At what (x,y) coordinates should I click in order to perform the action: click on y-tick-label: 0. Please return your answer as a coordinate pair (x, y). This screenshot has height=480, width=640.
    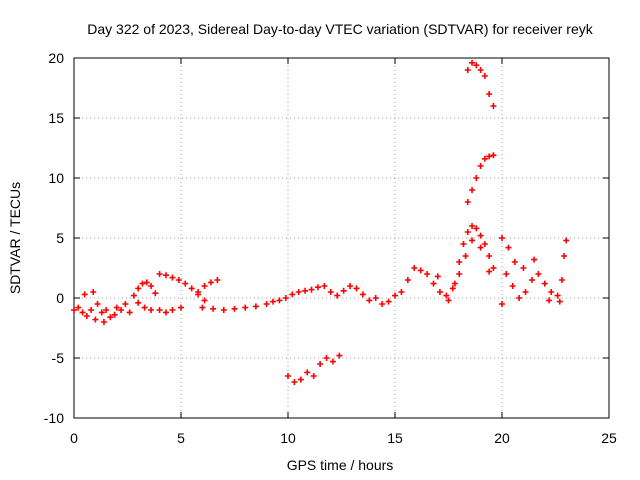
    Looking at the image, I should click on (60, 298).